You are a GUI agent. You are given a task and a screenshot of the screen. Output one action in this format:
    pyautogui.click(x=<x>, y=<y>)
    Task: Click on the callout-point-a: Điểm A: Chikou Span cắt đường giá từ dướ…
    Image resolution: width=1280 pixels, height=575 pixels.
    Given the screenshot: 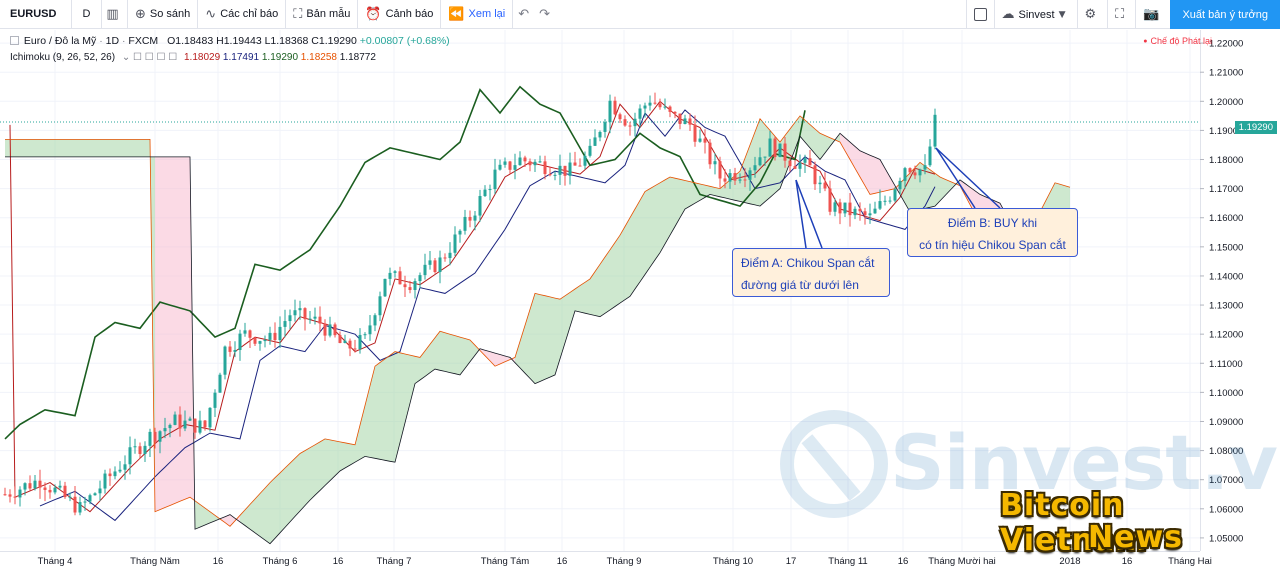 What is the action you would take?
    pyautogui.click(x=811, y=272)
    